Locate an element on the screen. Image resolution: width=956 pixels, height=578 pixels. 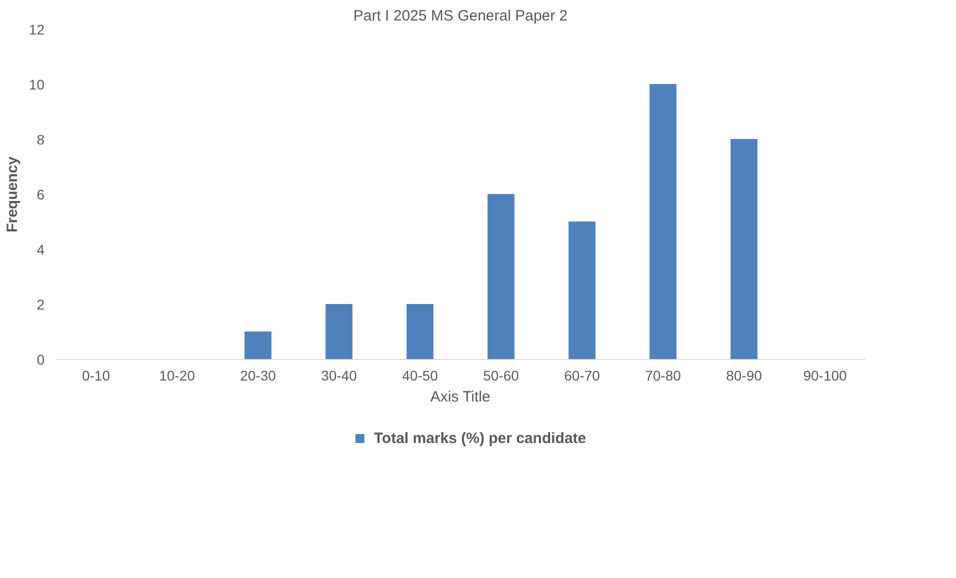
x-tick-label: 60-70 is located at coordinates (582, 376).